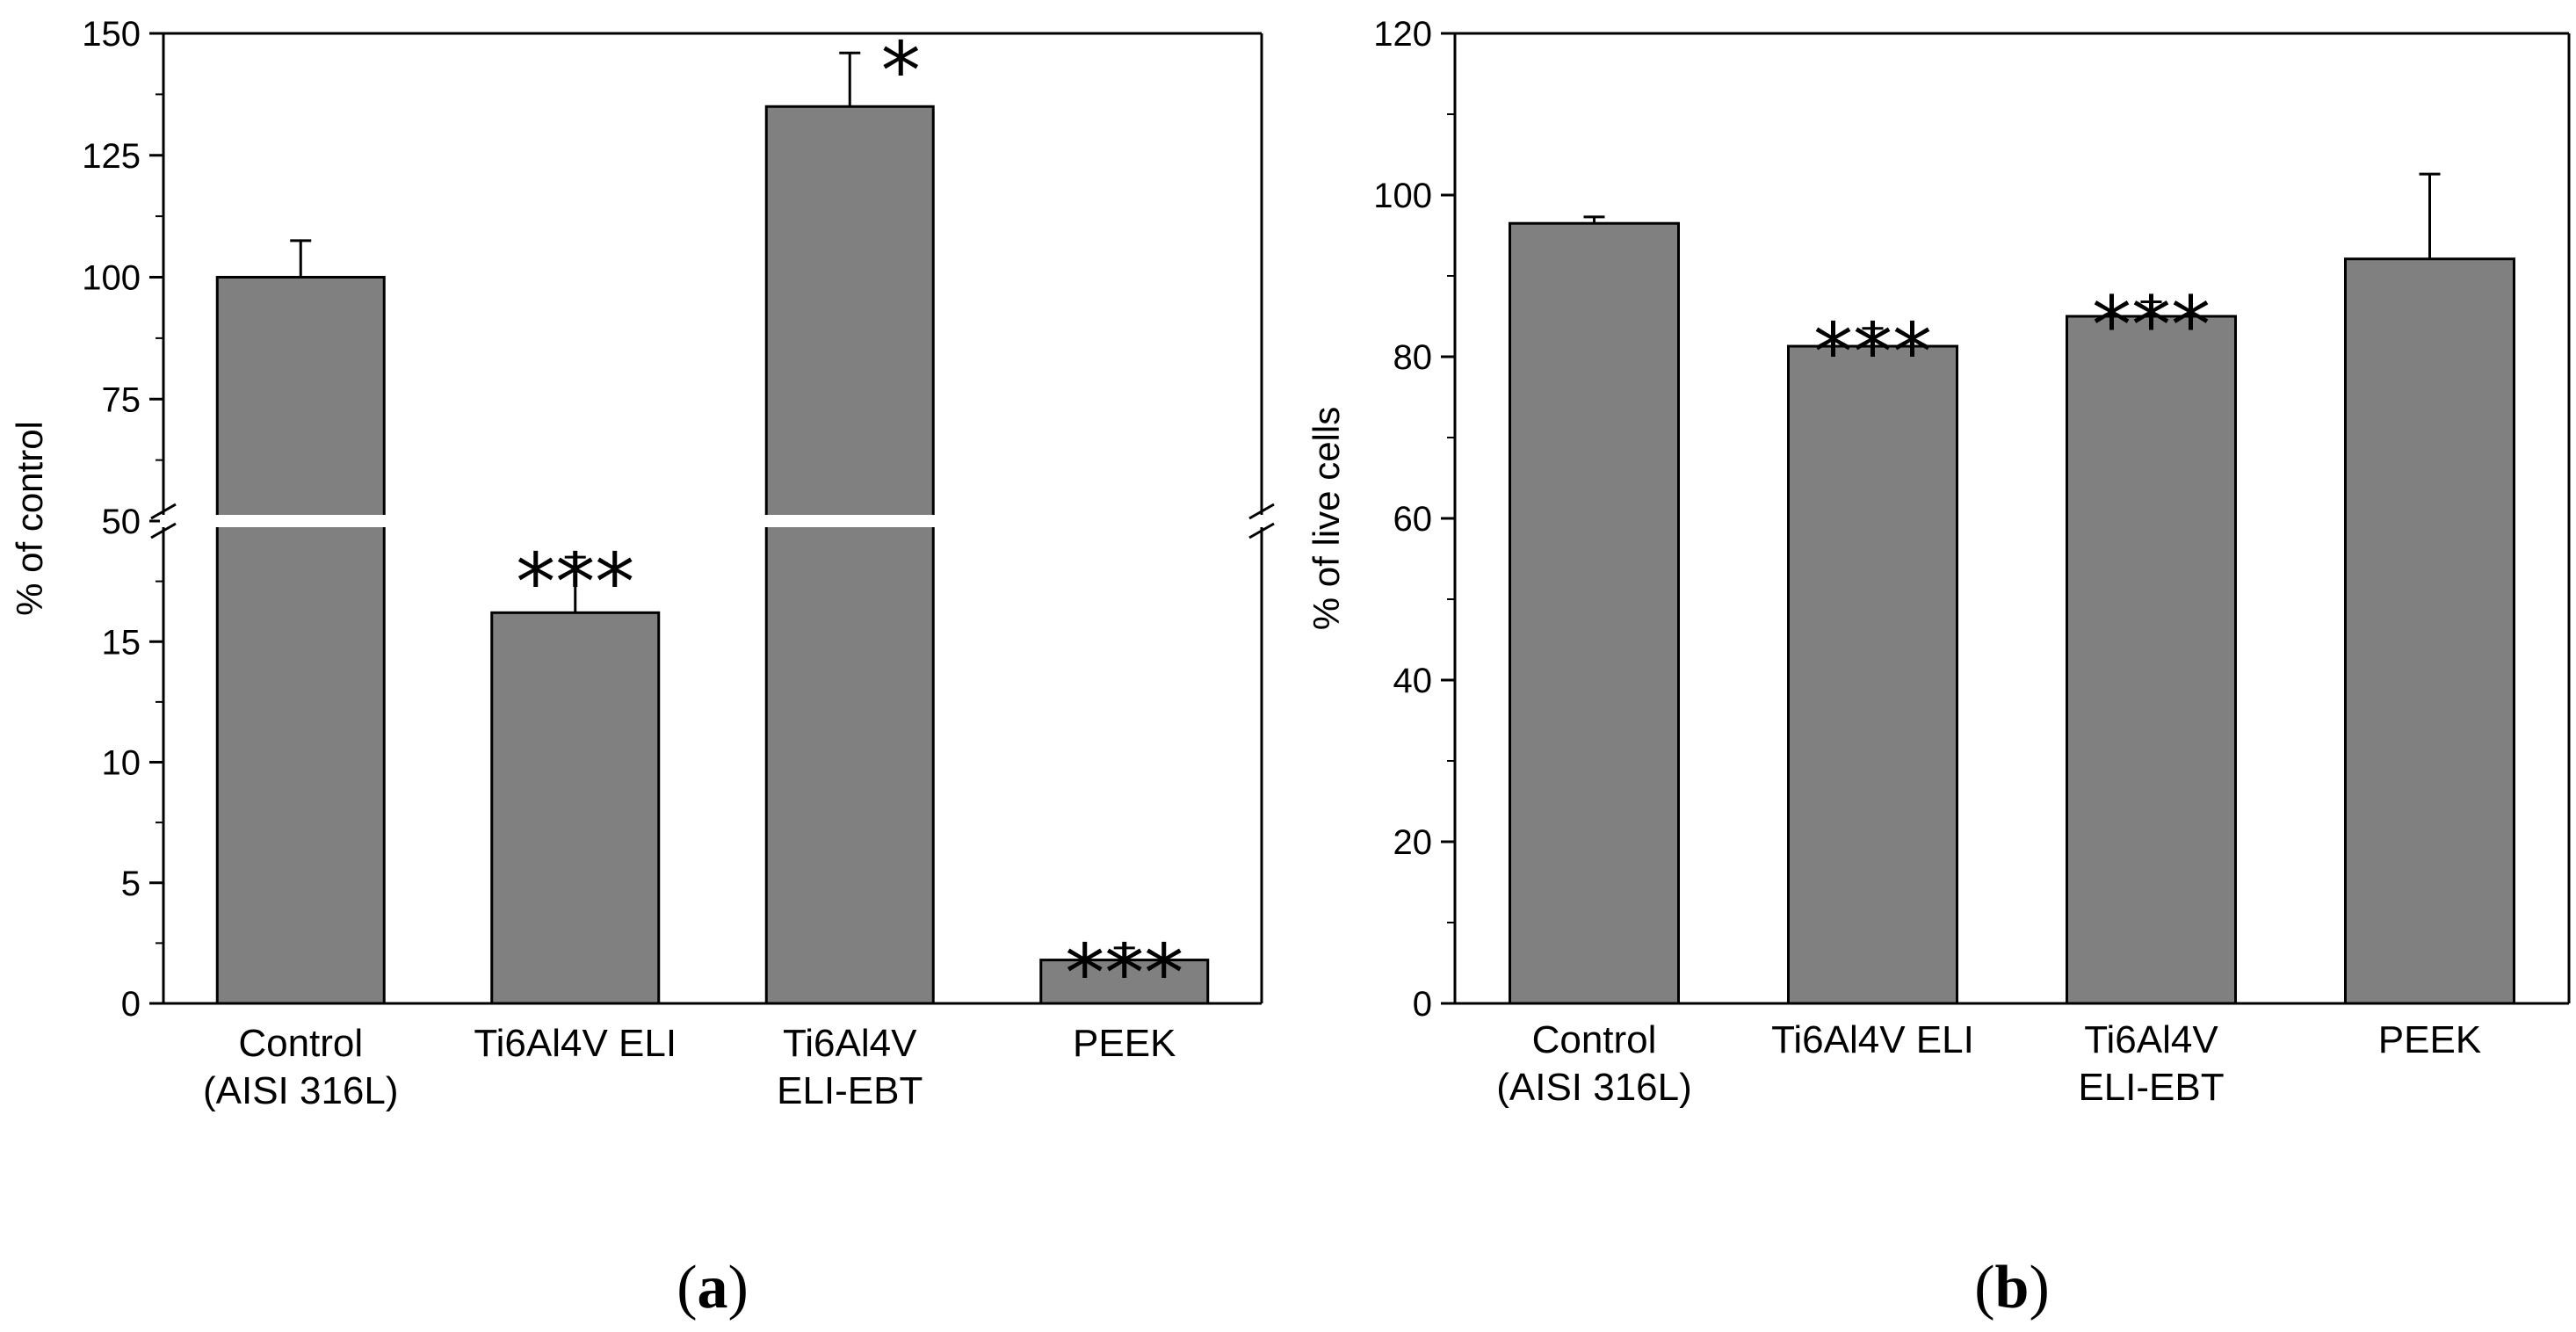 Image resolution: width=2576 pixels, height=1332 pixels. I want to click on panel-a-category-label: Ti6Al4V ELI, so click(575, 1043).